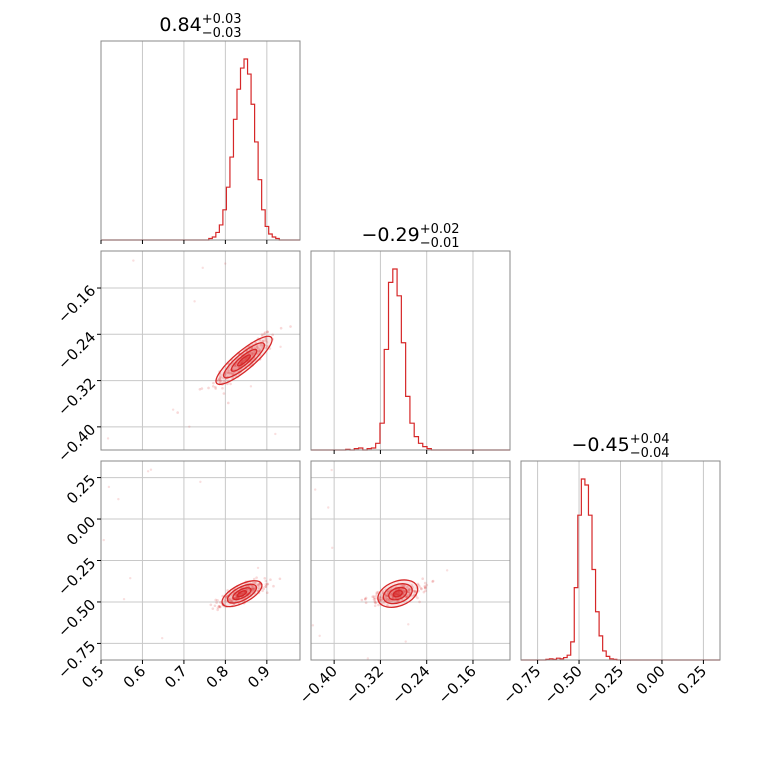 The height and width of the screenshot is (760, 760). I want to click on ytick-label-1-3: −0.16, so click(76, 304).